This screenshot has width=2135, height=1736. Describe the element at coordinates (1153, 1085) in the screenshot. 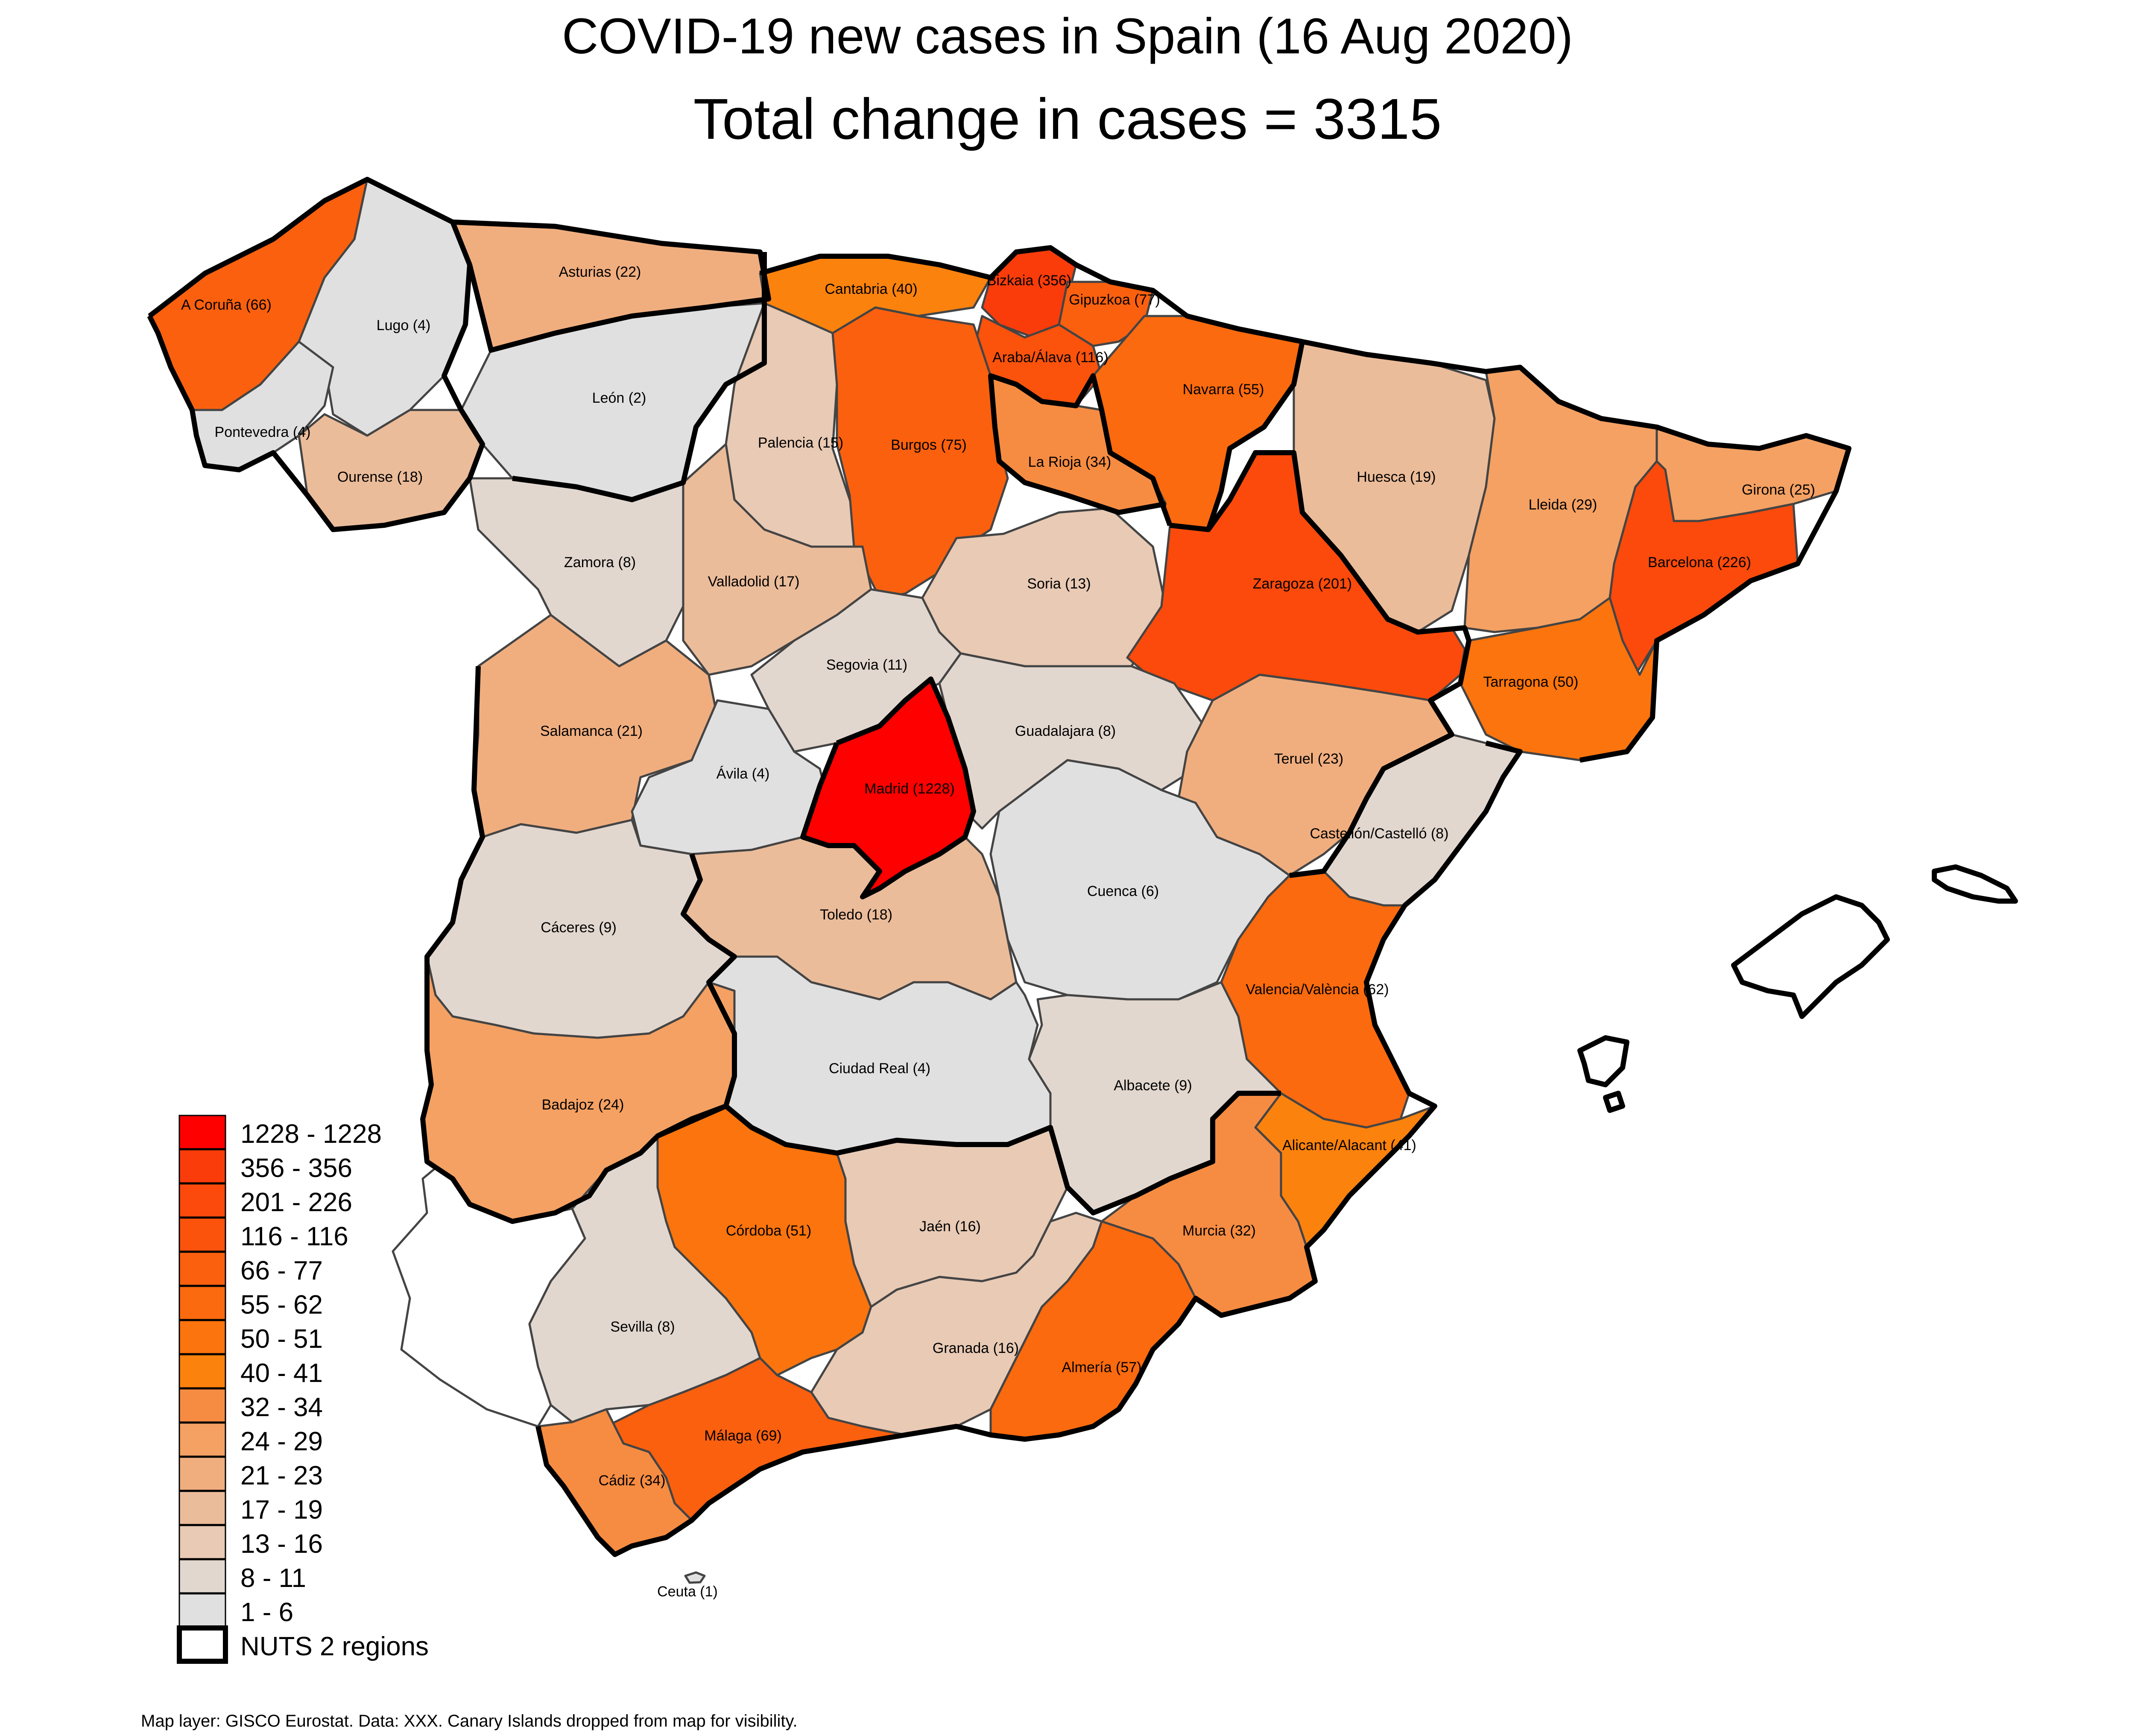

I see `label-albacete: Albacete (9)` at that location.